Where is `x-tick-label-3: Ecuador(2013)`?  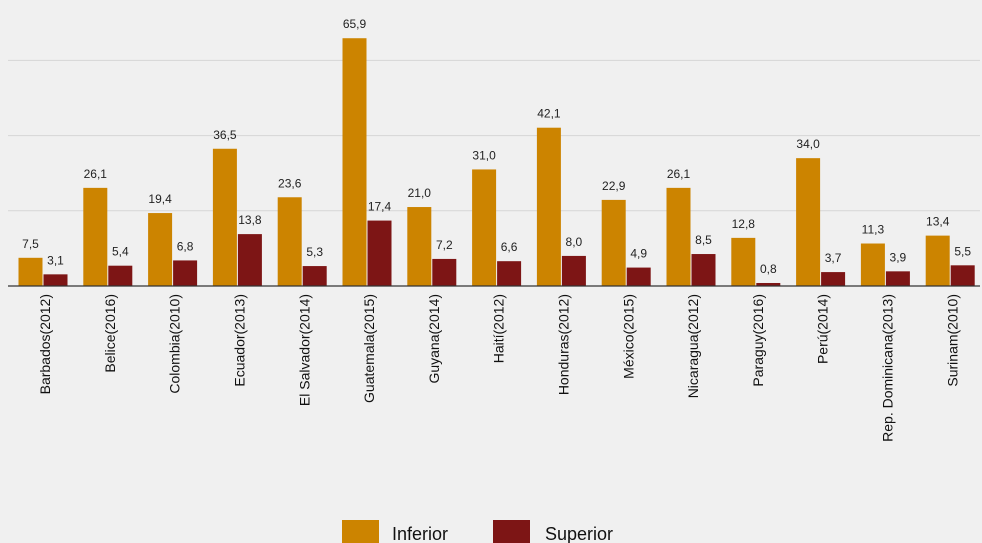 x-tick-label-3: Ecuador(2013) is located at coordinates (240, 340).